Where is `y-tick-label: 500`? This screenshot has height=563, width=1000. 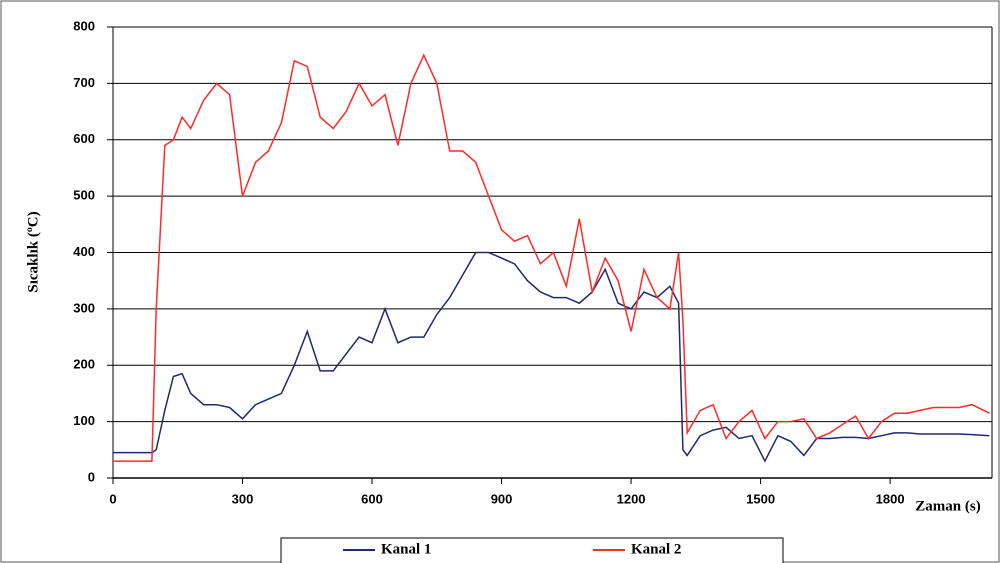
y-tick-label: 500 is located at coordinates (84, 195).